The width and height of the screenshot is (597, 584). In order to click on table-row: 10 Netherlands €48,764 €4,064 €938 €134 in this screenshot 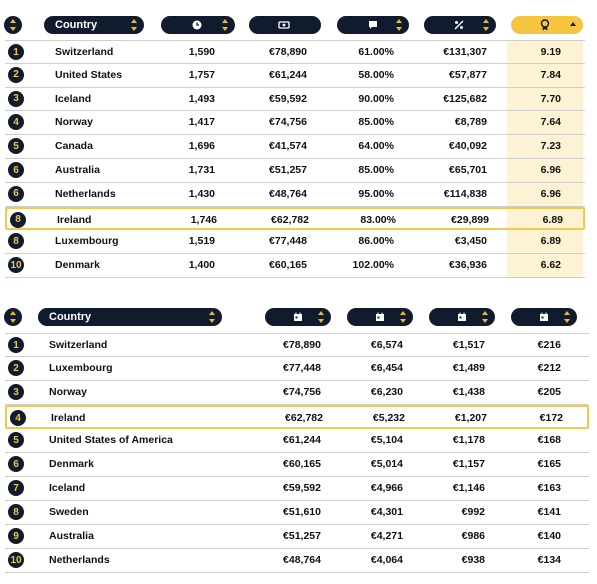, I will do `click(297, 561)`.